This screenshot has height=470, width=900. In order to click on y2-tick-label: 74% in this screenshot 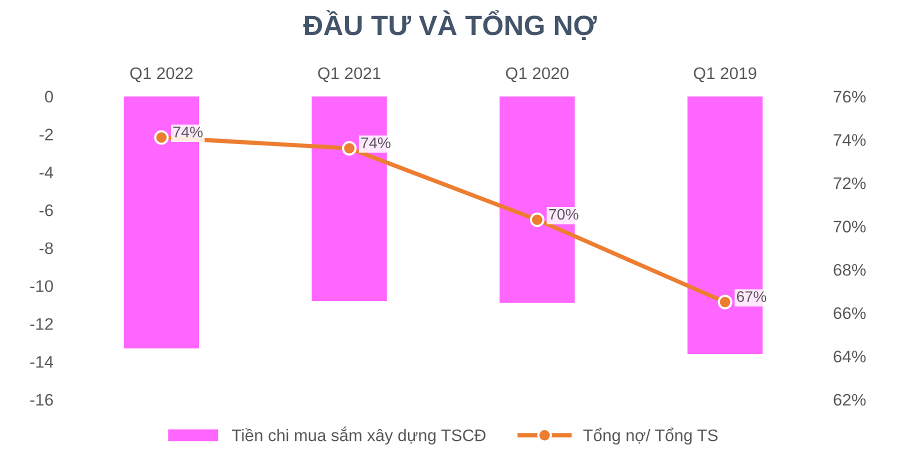, I will do `click(850, 140)`.